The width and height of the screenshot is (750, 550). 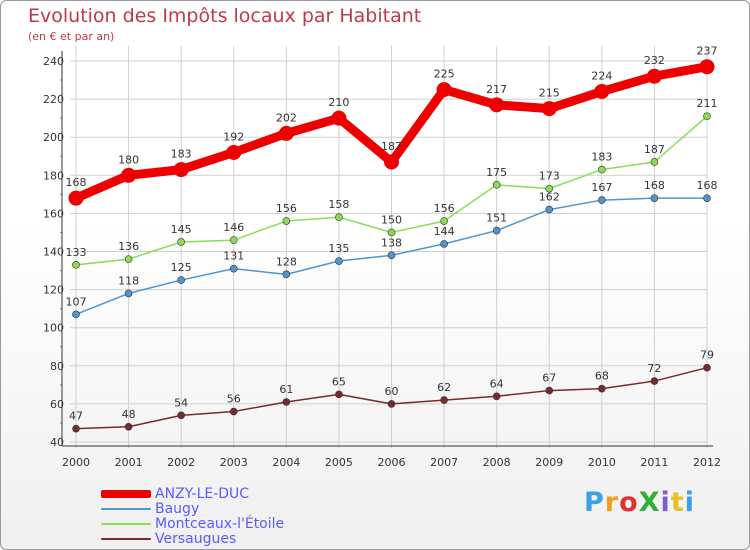 I want to click on x-tick-label: 2000, so click(x=76, y=462).